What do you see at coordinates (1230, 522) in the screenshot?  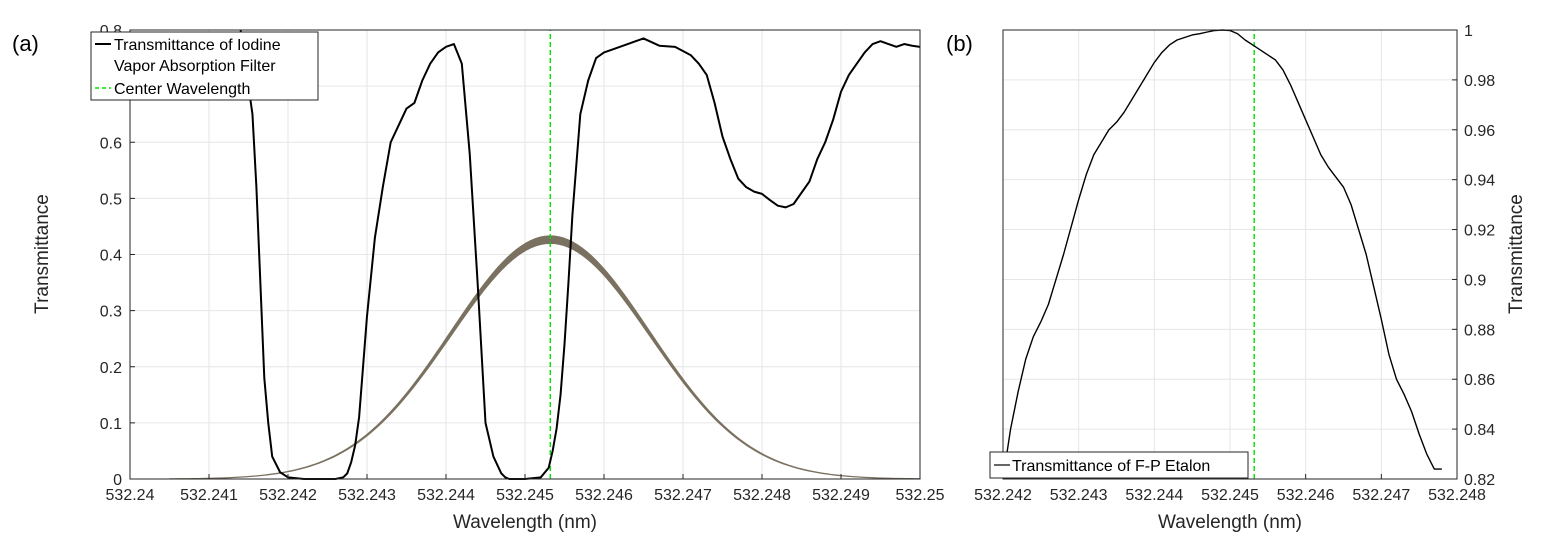 I see `panel-b-xlabel: Wavelength (nm)` at bounding box center [1230, 522].